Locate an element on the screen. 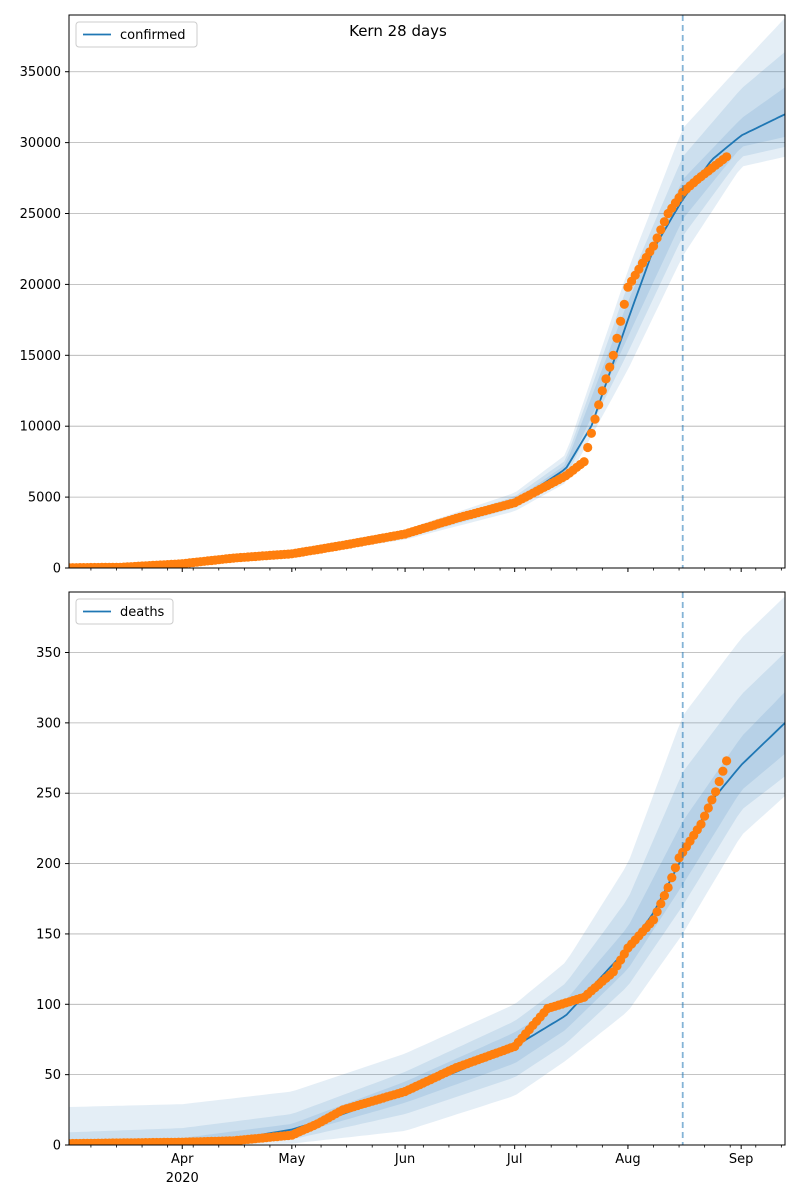 Image resolution: width=800 pixels, height=1200 pixels. y-tick-label: 100 is located at coordinates (48, 1005).